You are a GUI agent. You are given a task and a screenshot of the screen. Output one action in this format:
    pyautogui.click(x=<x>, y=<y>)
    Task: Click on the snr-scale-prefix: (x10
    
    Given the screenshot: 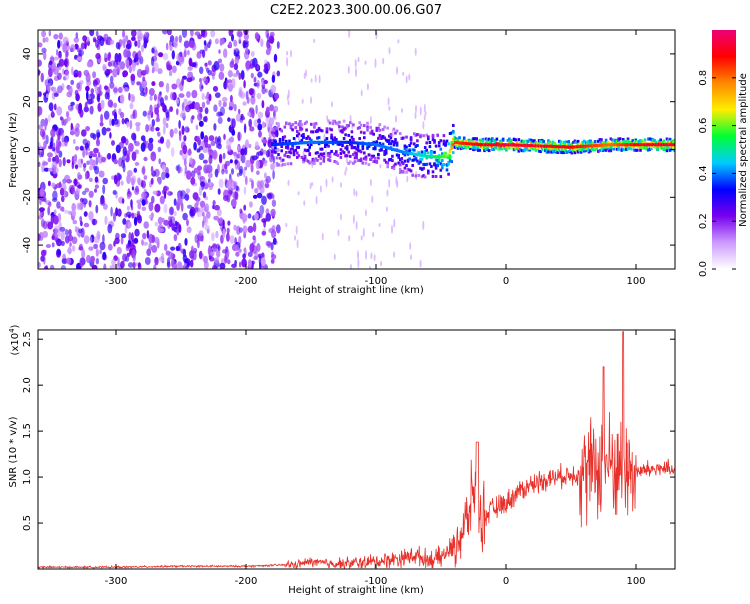 What is the action you would take?
    pyautogui.click(x=15, y=344)
    